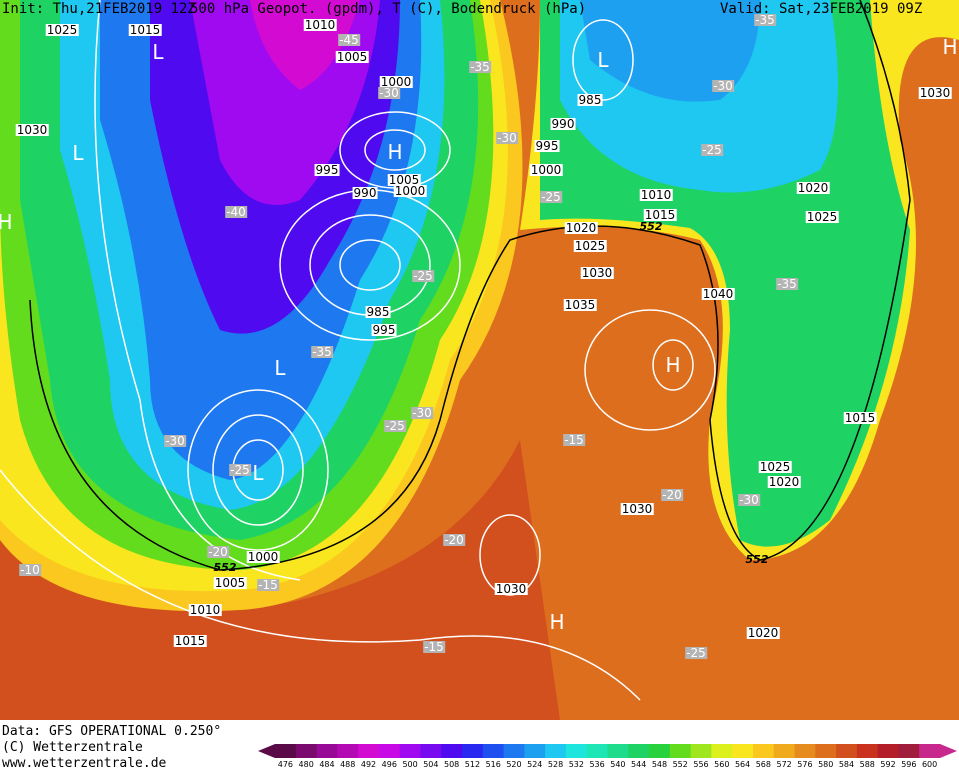 This screenshot has height=770, width=959. Describe the element at coordinates (555, 764) in the screenshot. I see `colorbar-tick-label: 528` at that location.